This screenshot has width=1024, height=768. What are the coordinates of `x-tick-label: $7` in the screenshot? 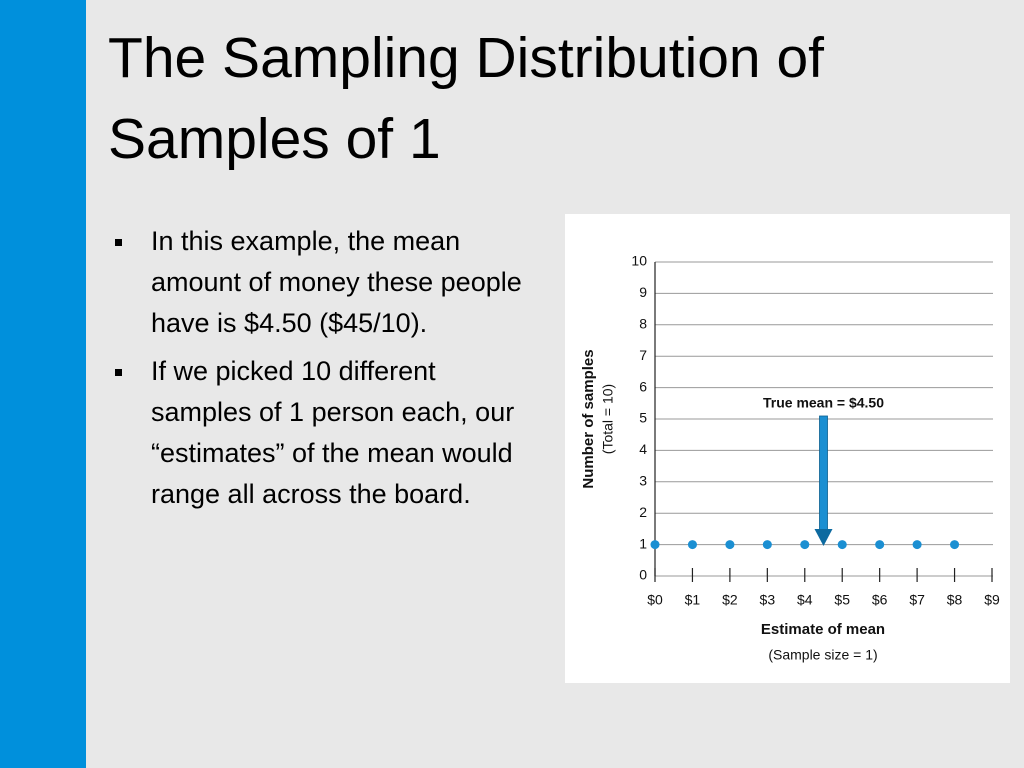 It's located at (917, 600).